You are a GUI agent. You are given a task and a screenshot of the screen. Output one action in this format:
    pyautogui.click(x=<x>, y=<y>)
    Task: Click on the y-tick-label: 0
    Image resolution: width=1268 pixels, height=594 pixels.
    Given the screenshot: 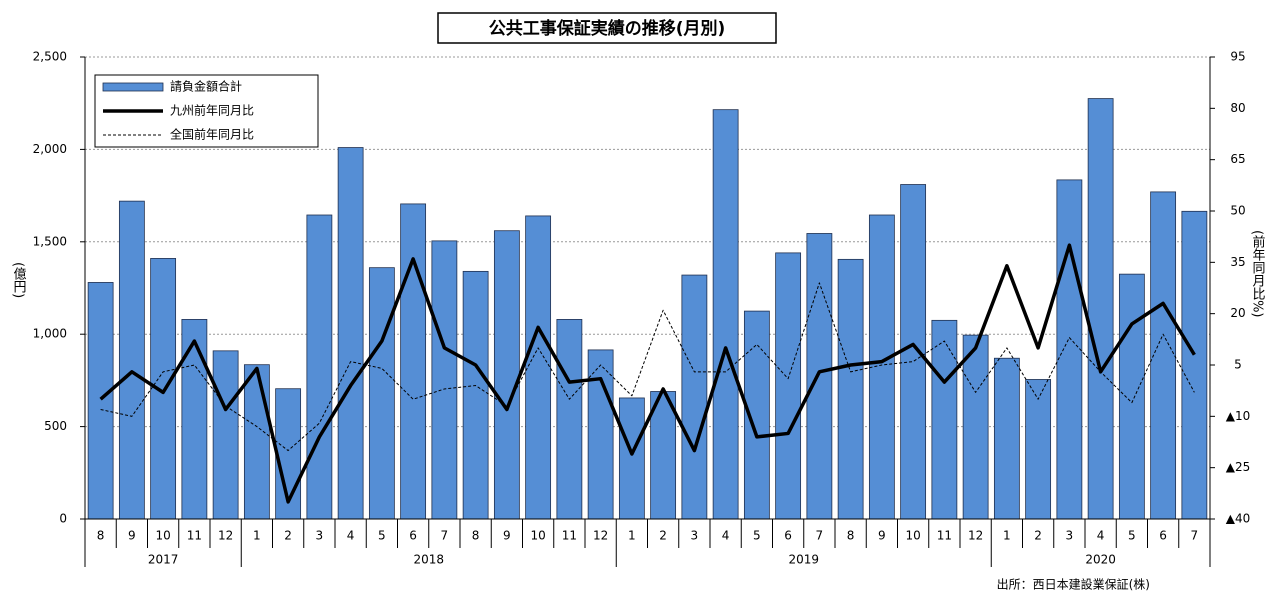 What is the action you would take?
    pyautogui.click(x=63, y=519)
    